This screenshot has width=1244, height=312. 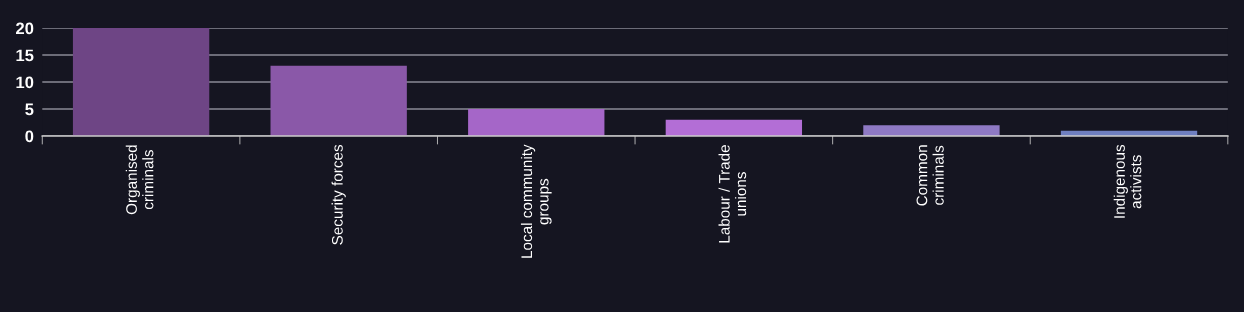 I want to click on x-tick-label: Local community groups, so click(x=536, y=201).